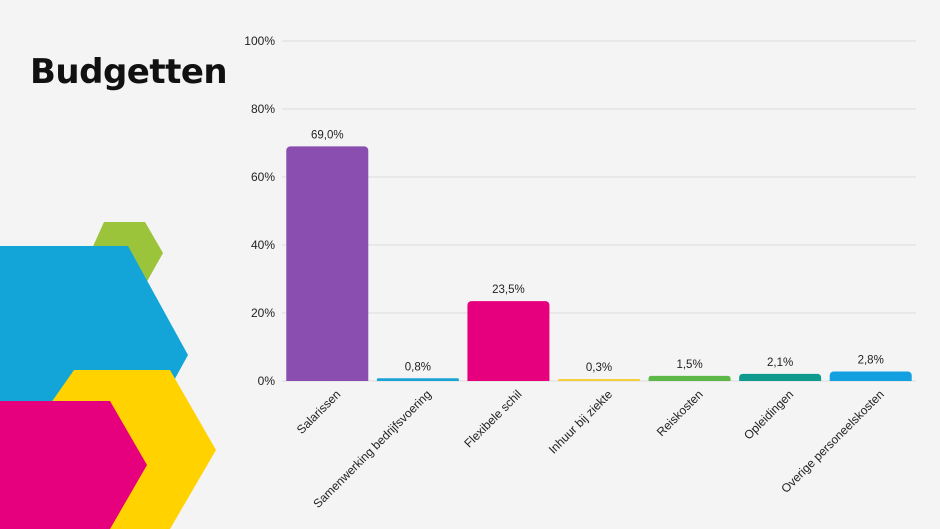  I want to click on x-tick-label: Reiskosten, so click(680, 413).